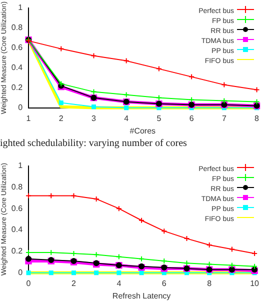 This screenshot has width=262, height=301. I want to click on x-tick-label: 1, so click(29, 118).